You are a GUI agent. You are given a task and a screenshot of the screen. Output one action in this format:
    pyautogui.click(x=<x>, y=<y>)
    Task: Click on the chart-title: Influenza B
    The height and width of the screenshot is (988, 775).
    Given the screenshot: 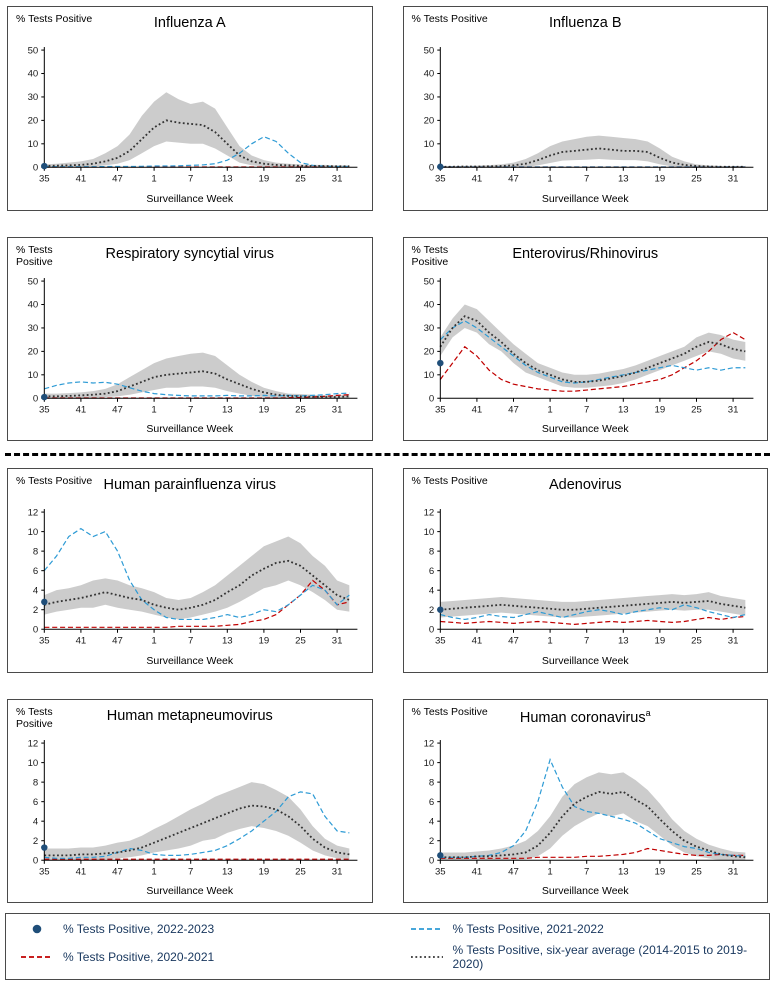 What is the action you would take?
    pyautogui.click(x=585, y=23)
    